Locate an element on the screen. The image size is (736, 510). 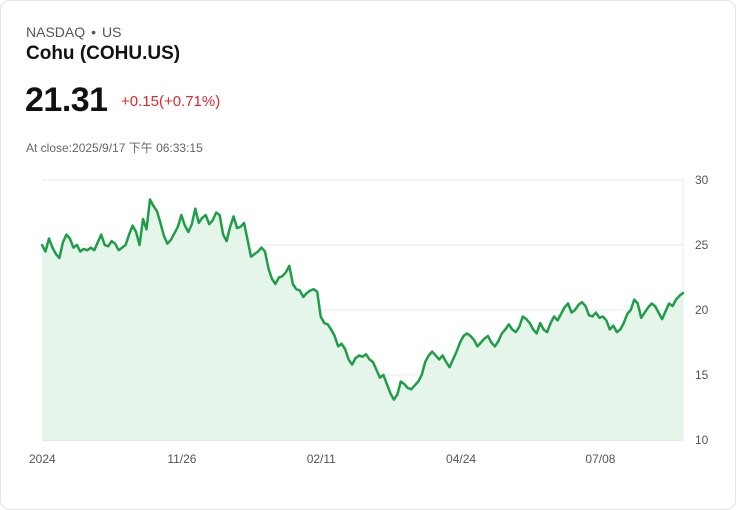
x-tick-label: 2024 is located at coordinates (42, 459).